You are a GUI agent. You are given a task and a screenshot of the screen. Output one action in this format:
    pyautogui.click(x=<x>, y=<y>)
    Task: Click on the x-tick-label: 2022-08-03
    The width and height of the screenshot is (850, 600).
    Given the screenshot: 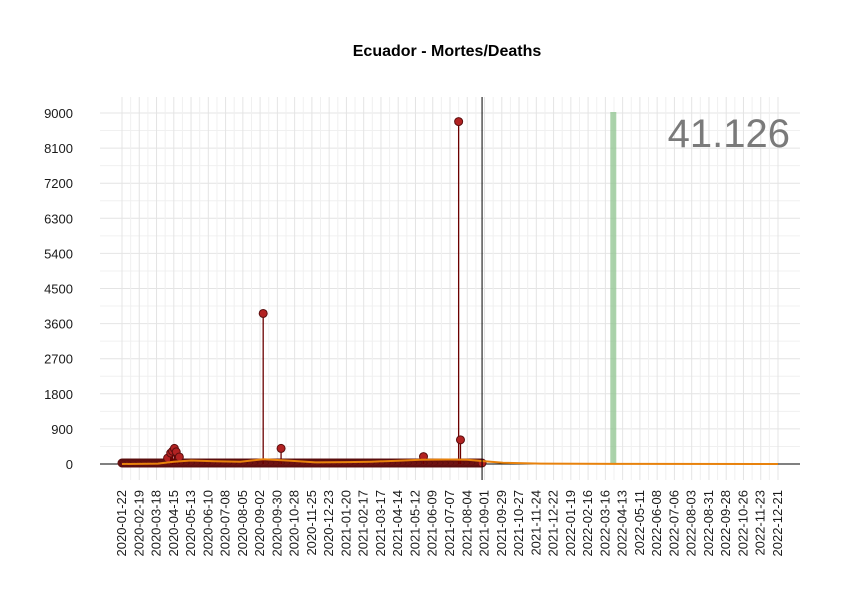 What is the action you would take?
    pyautogui.click(x=691, y=523)
    